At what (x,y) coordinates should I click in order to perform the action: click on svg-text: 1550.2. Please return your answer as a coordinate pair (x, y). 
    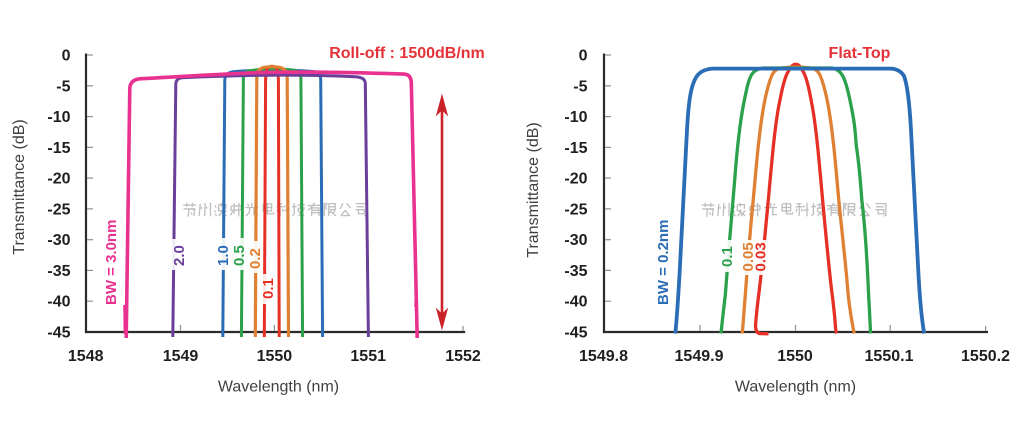
    Looking at the image, I should click on (985, 356).